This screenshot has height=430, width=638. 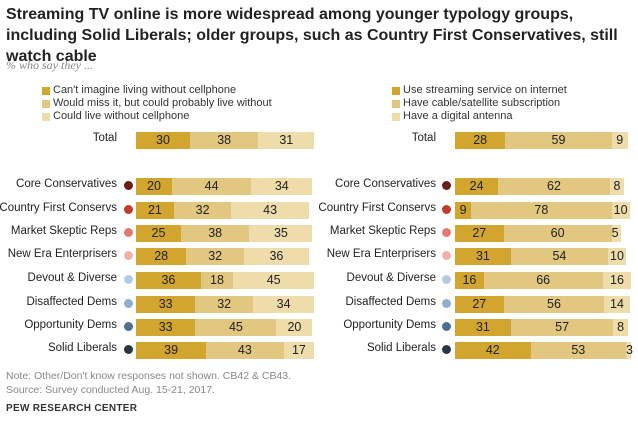 I want to click on legend-label: Have cable/satellite subscription, so click(x=482, y=103).